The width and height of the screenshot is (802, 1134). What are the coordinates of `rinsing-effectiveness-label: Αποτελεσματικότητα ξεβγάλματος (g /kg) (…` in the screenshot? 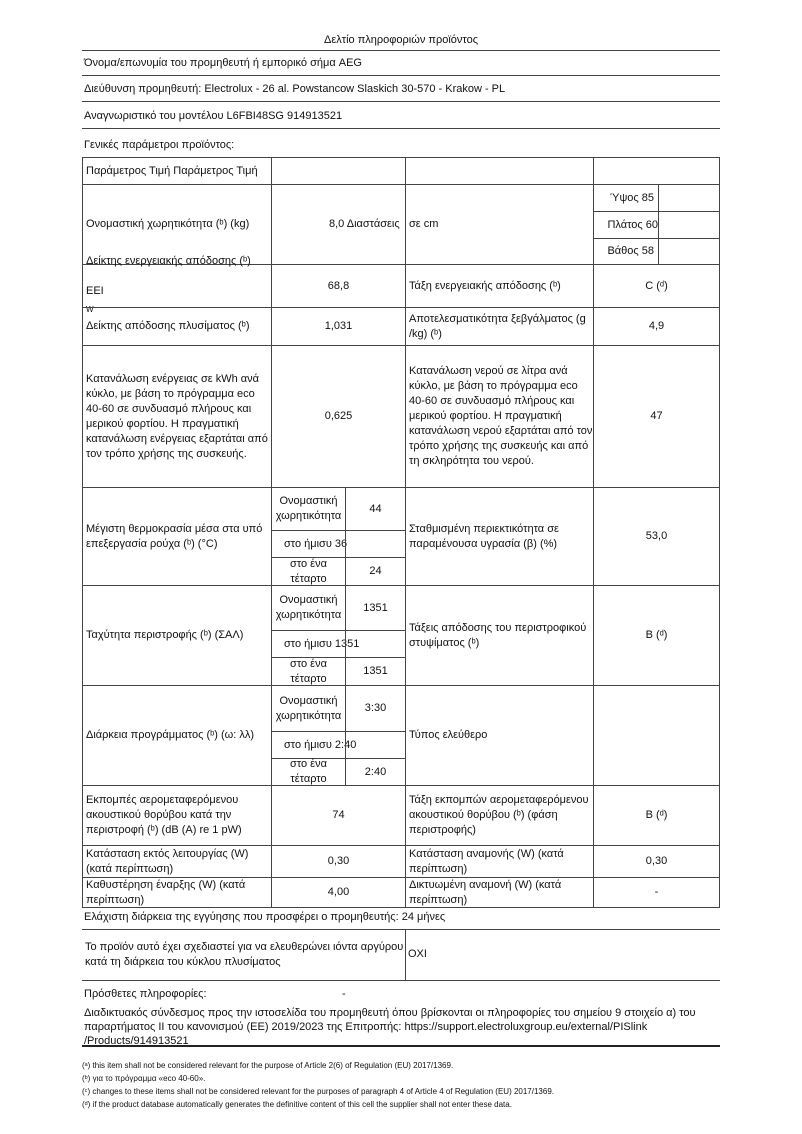 It's located at (499, 326).